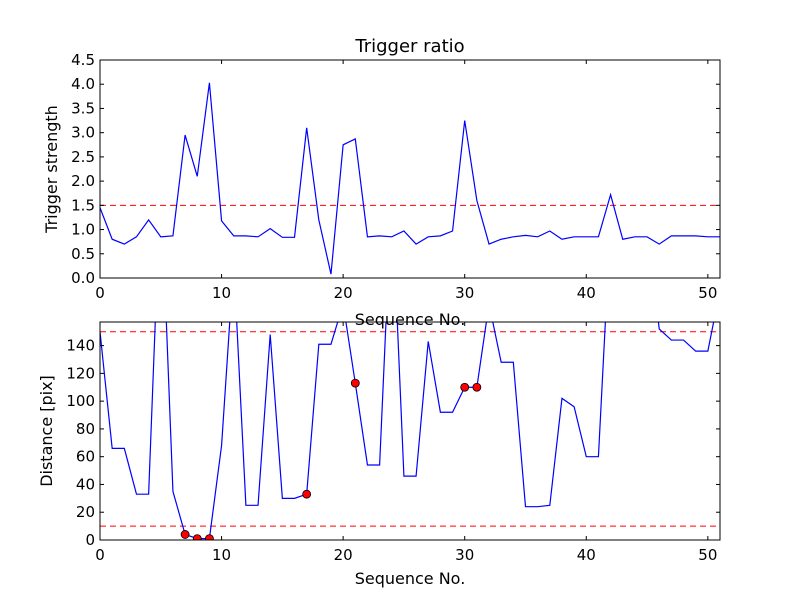 This screenshot has width=800, height=600. I want to click on y-tick-label: 120, so click(80, 373).